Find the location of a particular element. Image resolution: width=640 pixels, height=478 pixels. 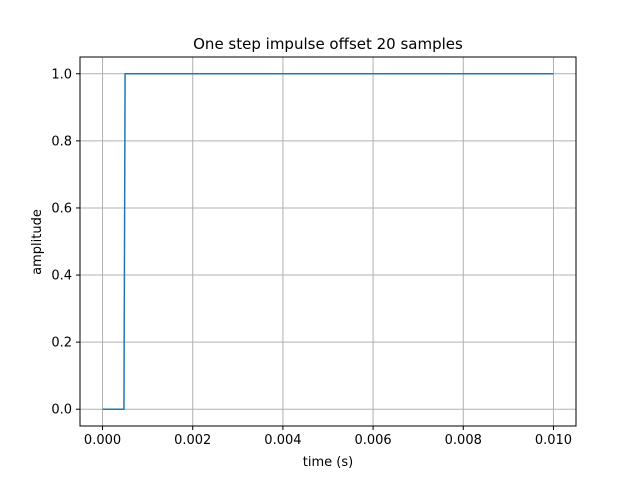

y-tick-label: 0.2 is located at coordinates (61, 343).